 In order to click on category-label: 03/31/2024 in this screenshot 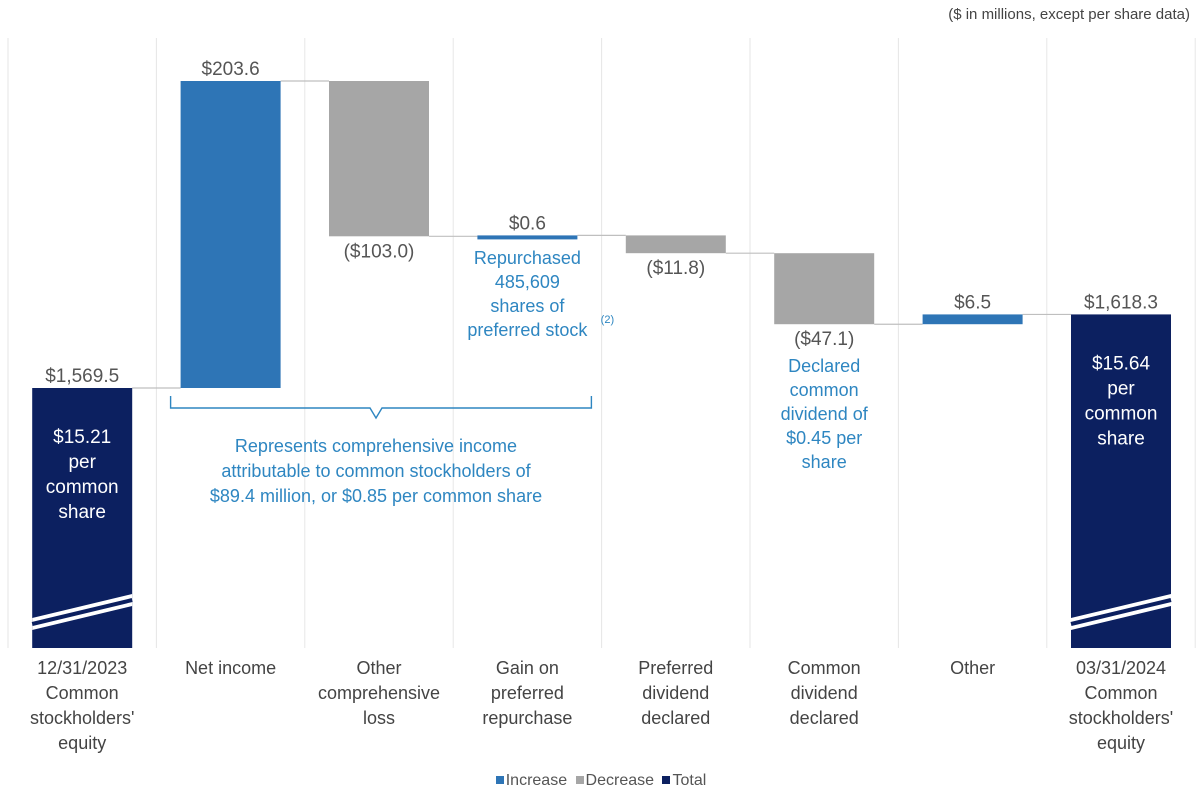, I will do `click(1121, 668)`.